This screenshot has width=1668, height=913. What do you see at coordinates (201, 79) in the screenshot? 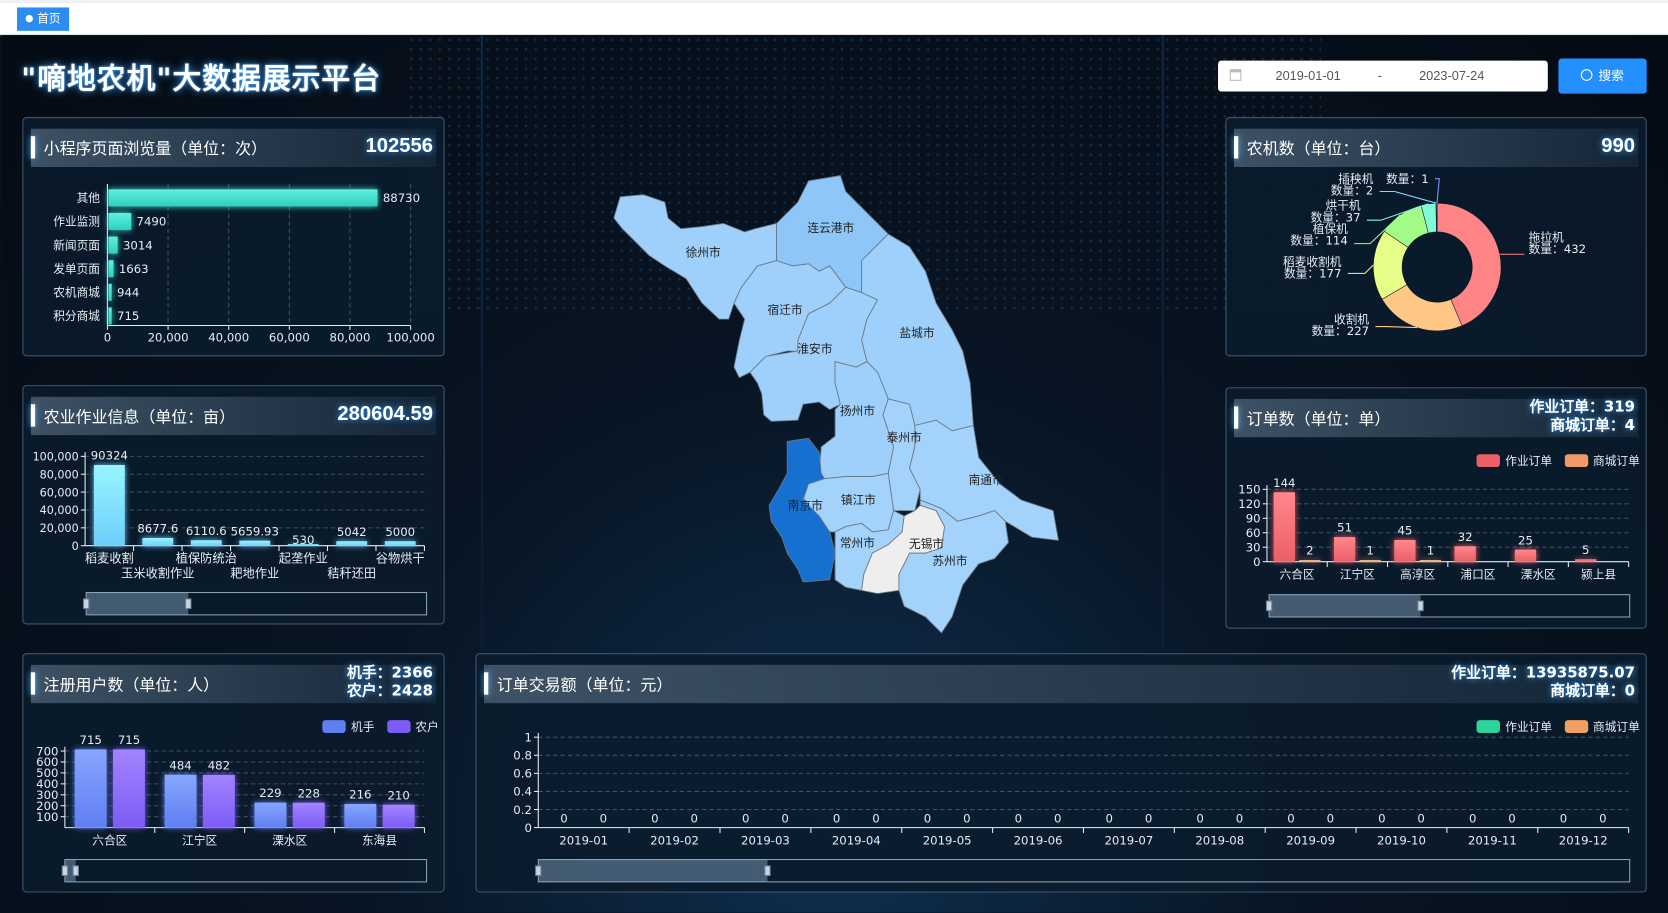
I see `page-title: "嘀地农机"大数据展示平台` at bounding box center [201, 79].